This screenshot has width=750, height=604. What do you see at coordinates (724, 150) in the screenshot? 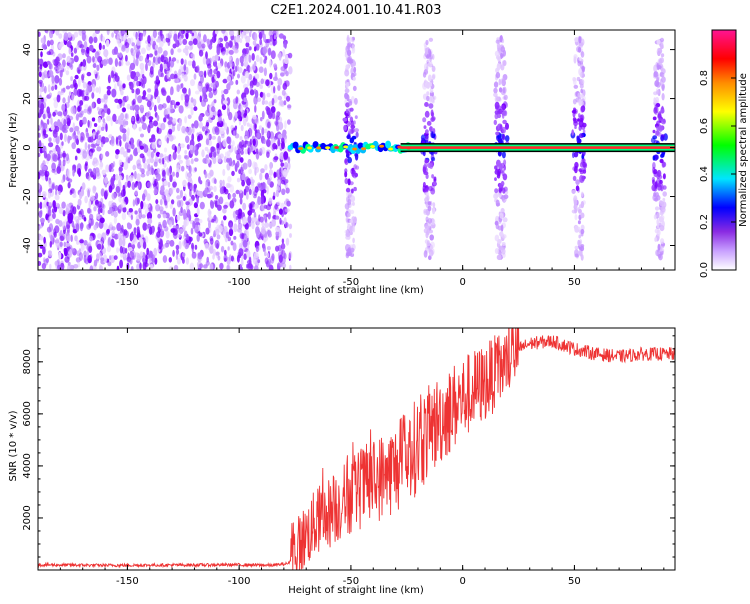
I see `colorbar-gradient` at bounding box center [724, 150].